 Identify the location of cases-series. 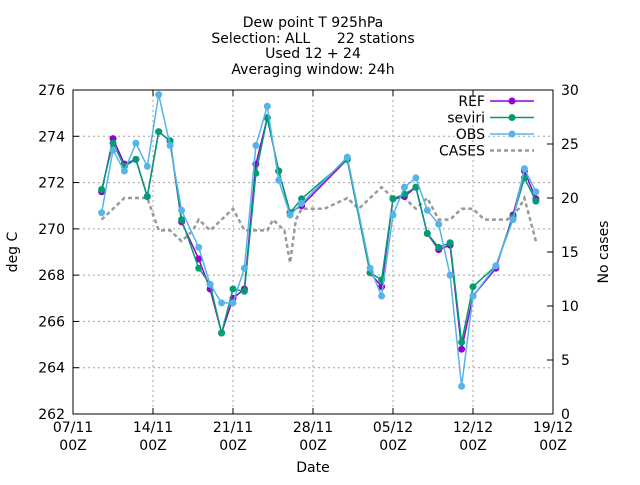
(319, 224).